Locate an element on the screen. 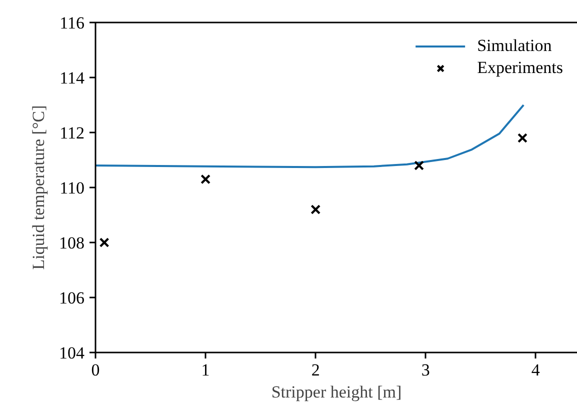 This screenshot has height=416, width=577. legend-label: Experiments is located at coordinates (520, 68).